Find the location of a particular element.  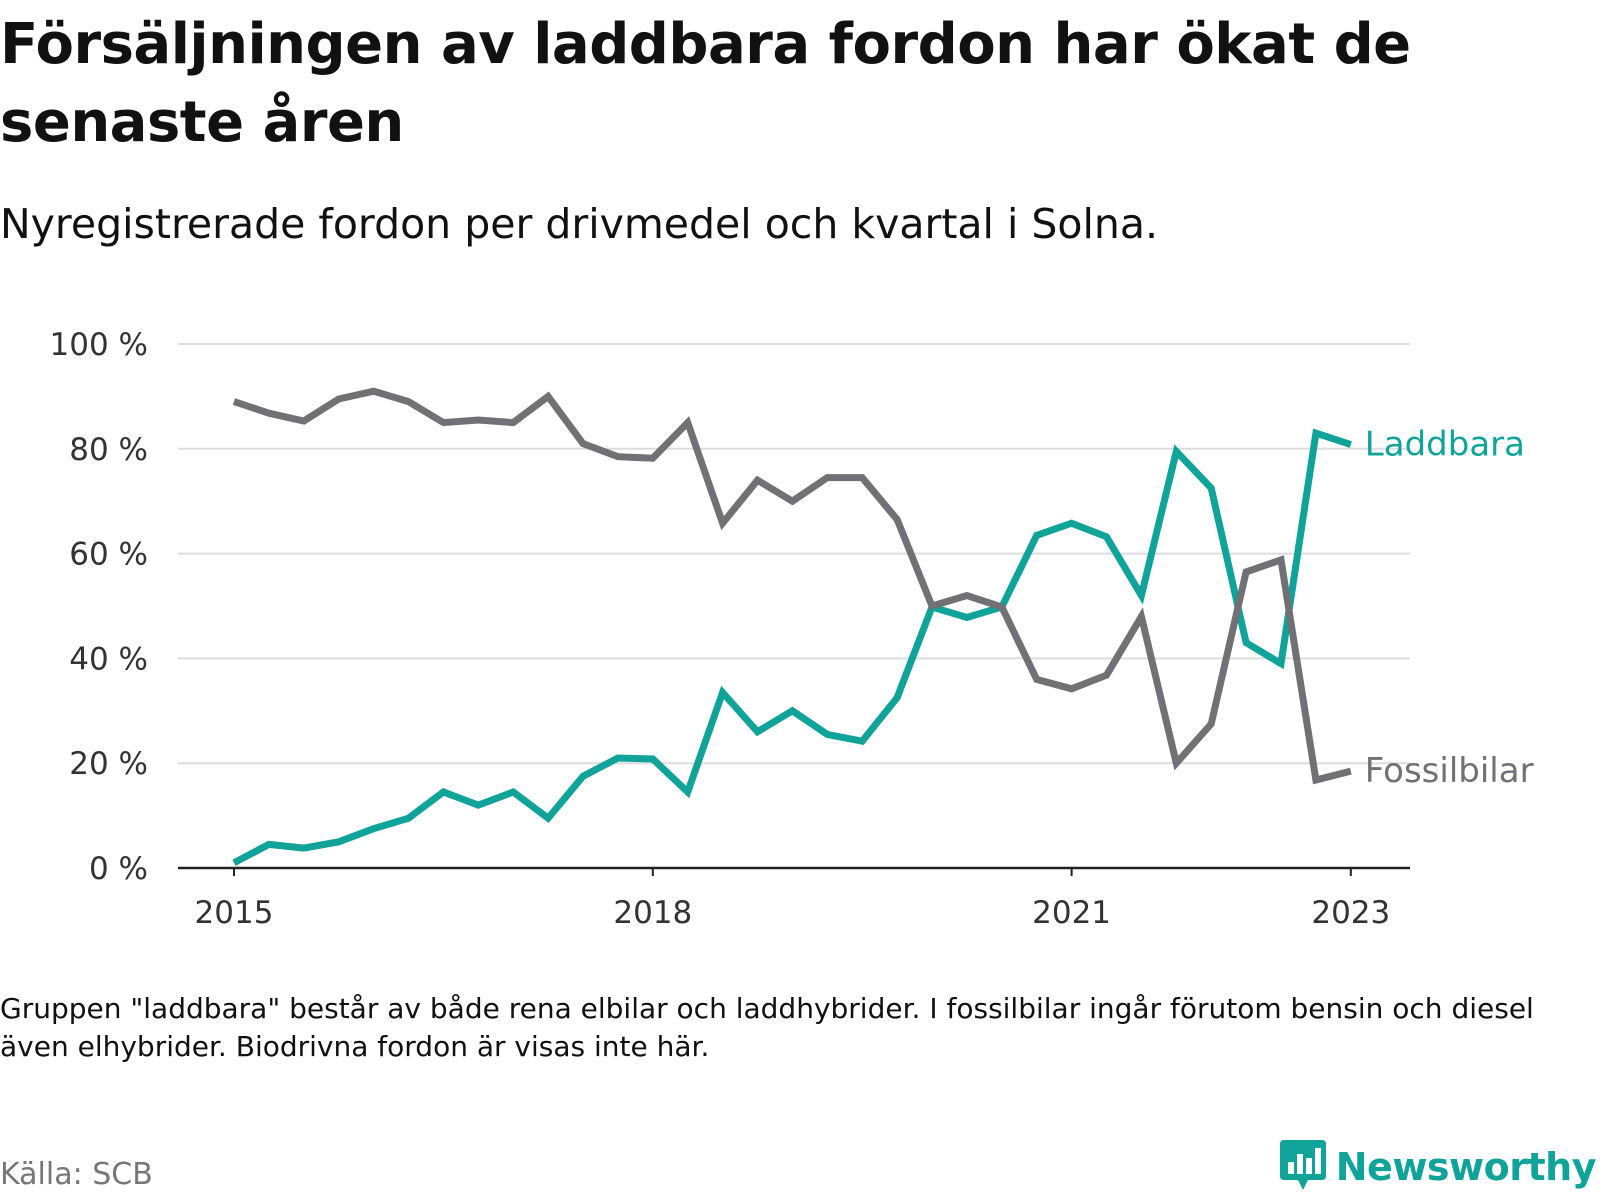

brand-name: Newsworthy is located at coordinates (1466, 1167).